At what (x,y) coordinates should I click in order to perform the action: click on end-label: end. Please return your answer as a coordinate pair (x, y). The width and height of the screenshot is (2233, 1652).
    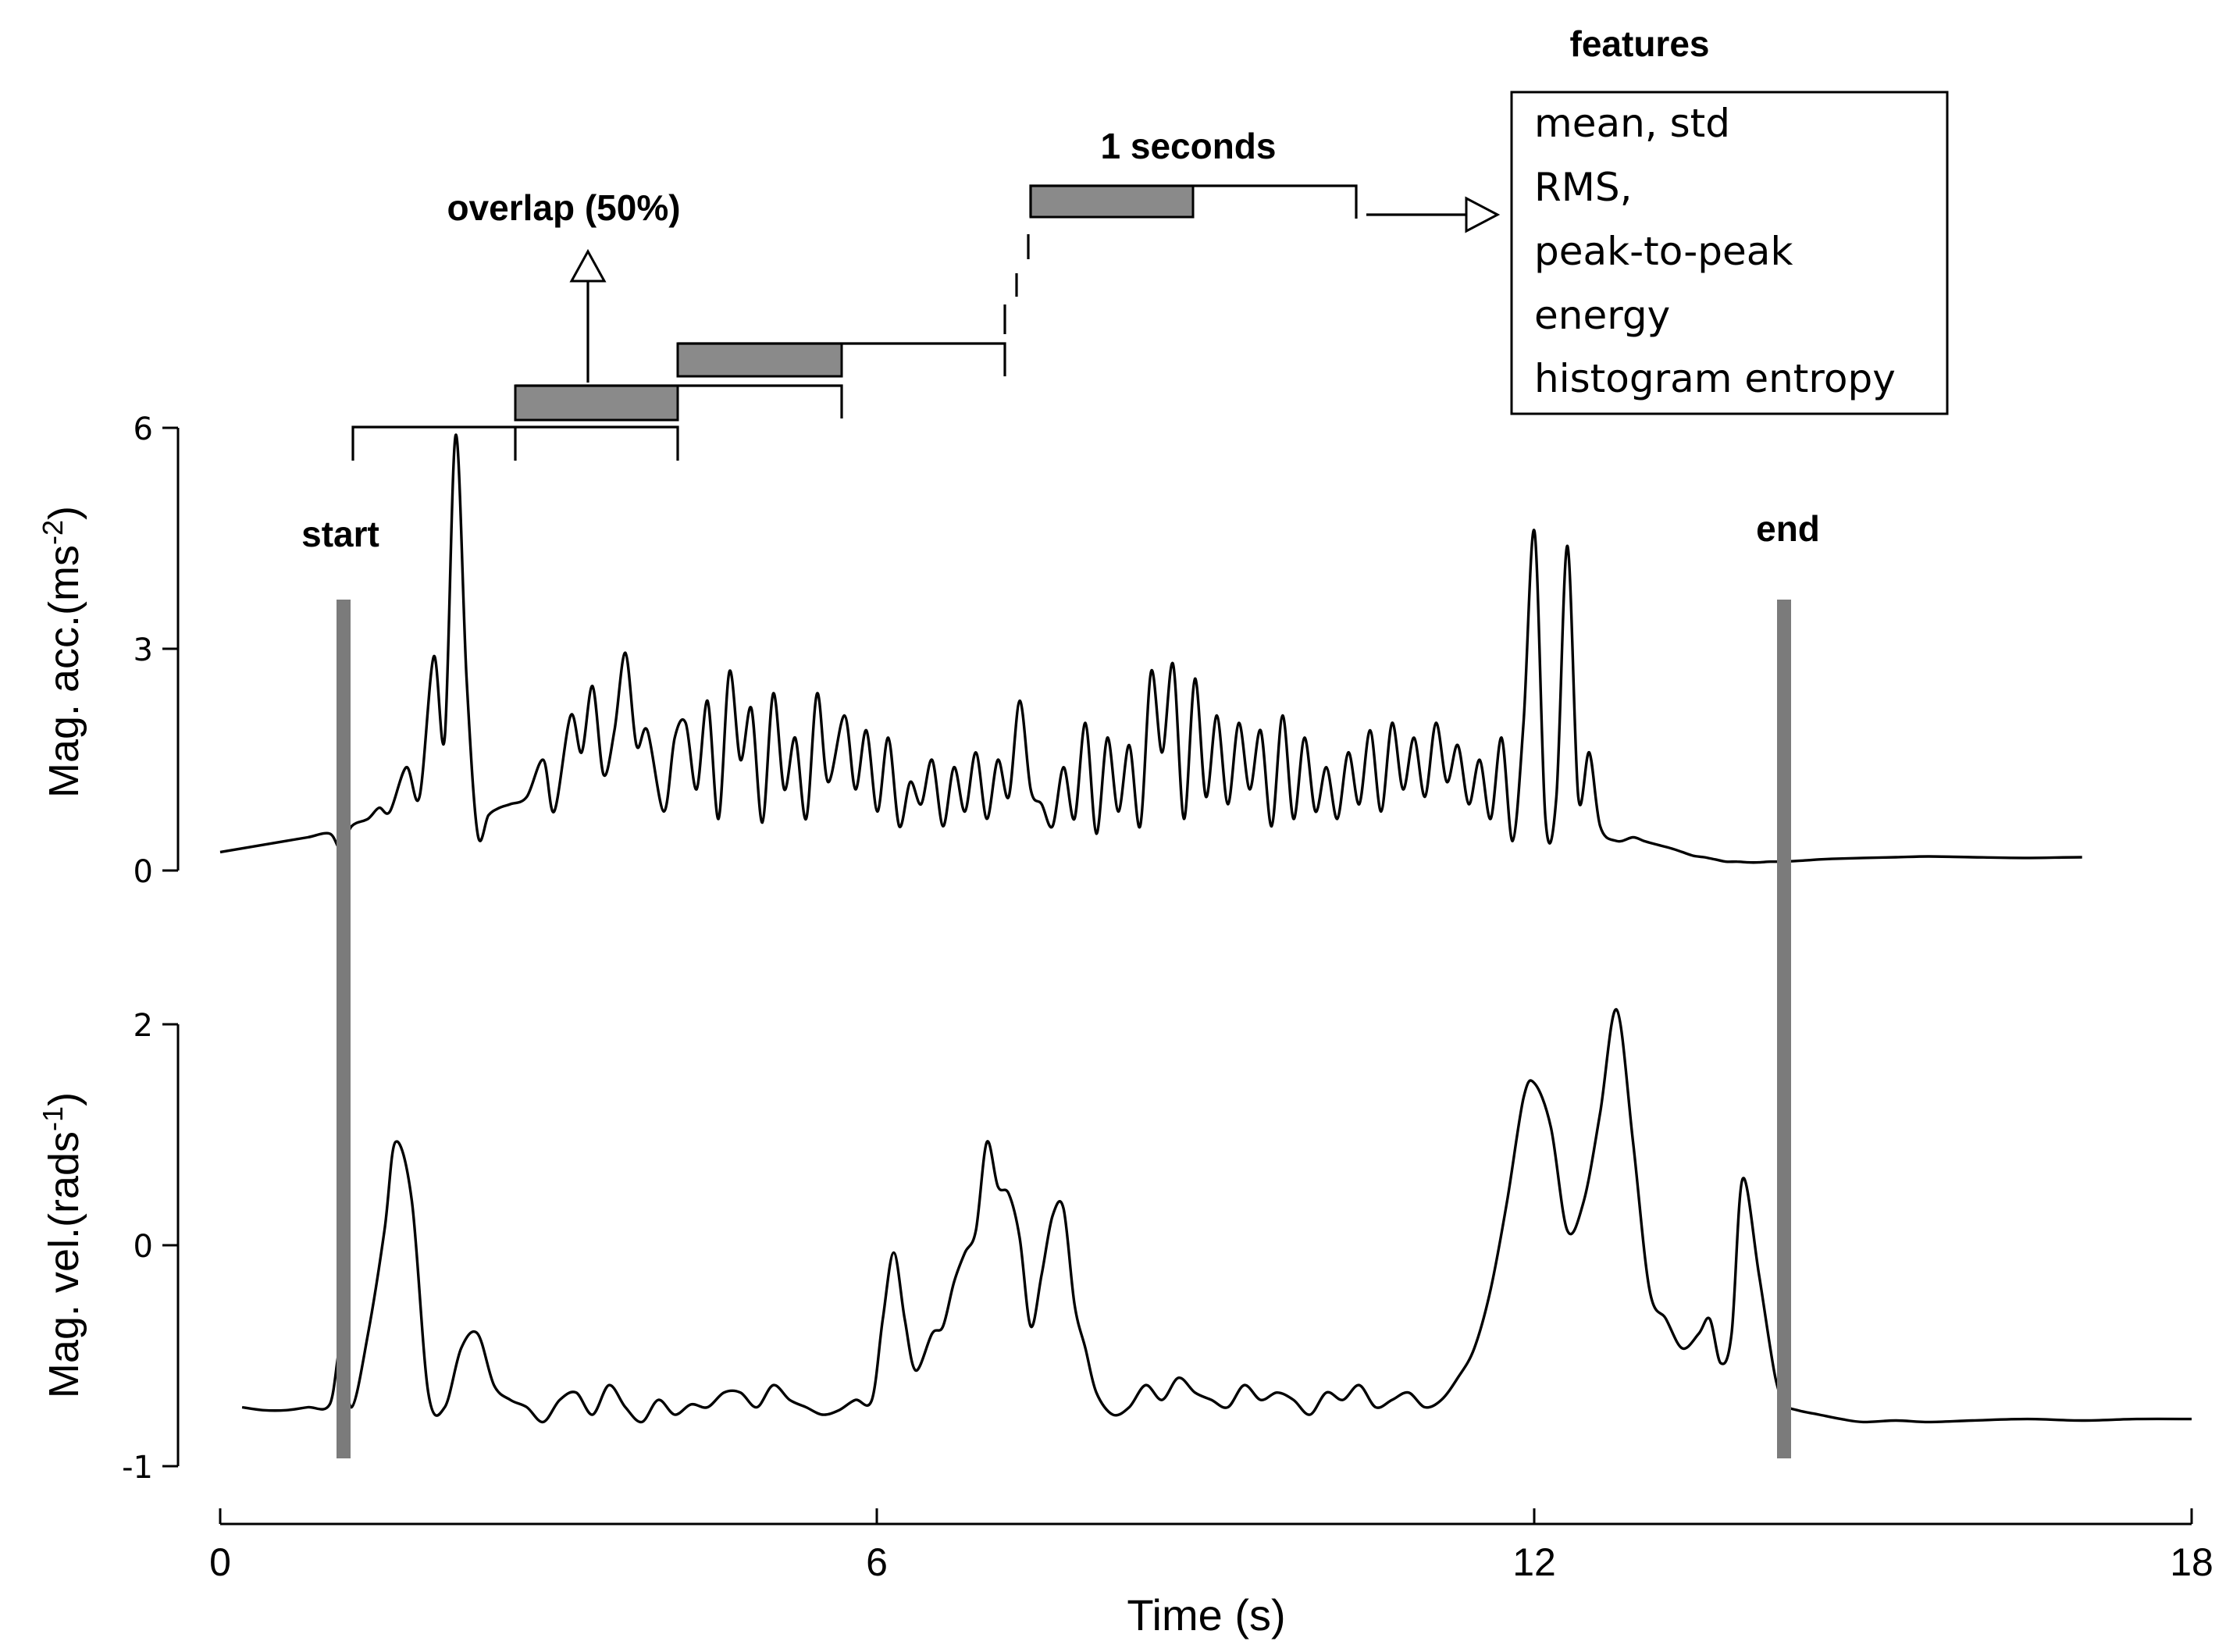
    Looking at the image, I should click on (1788, 528).